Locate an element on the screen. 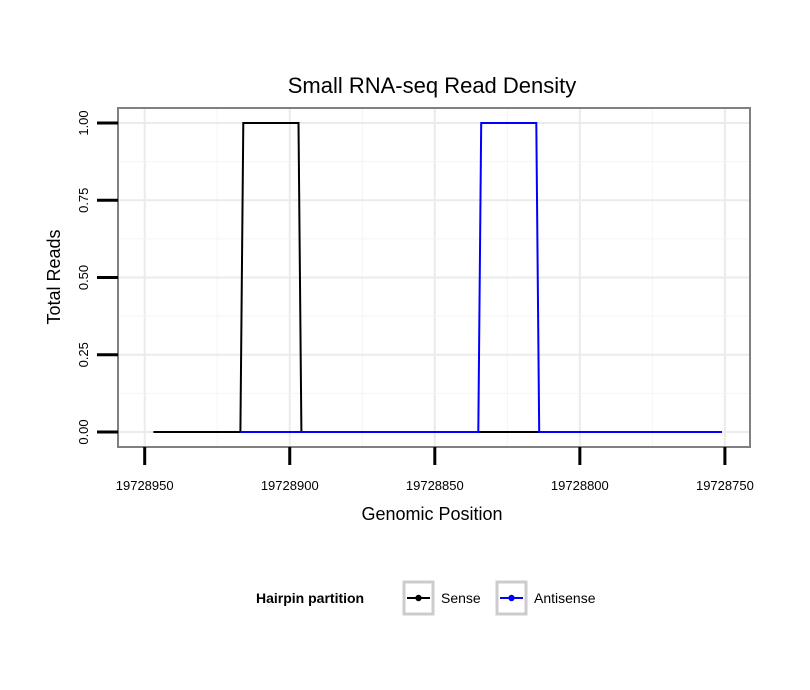  y-tick-label: 0.50 is located at coordinates (83, 277).